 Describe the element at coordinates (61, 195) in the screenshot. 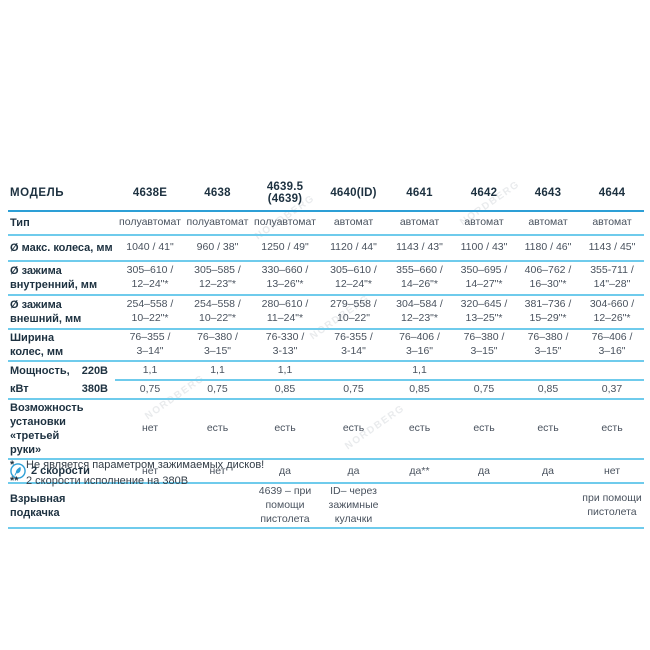

I see `header-model-label: МОДЕЛЬ` at that location.